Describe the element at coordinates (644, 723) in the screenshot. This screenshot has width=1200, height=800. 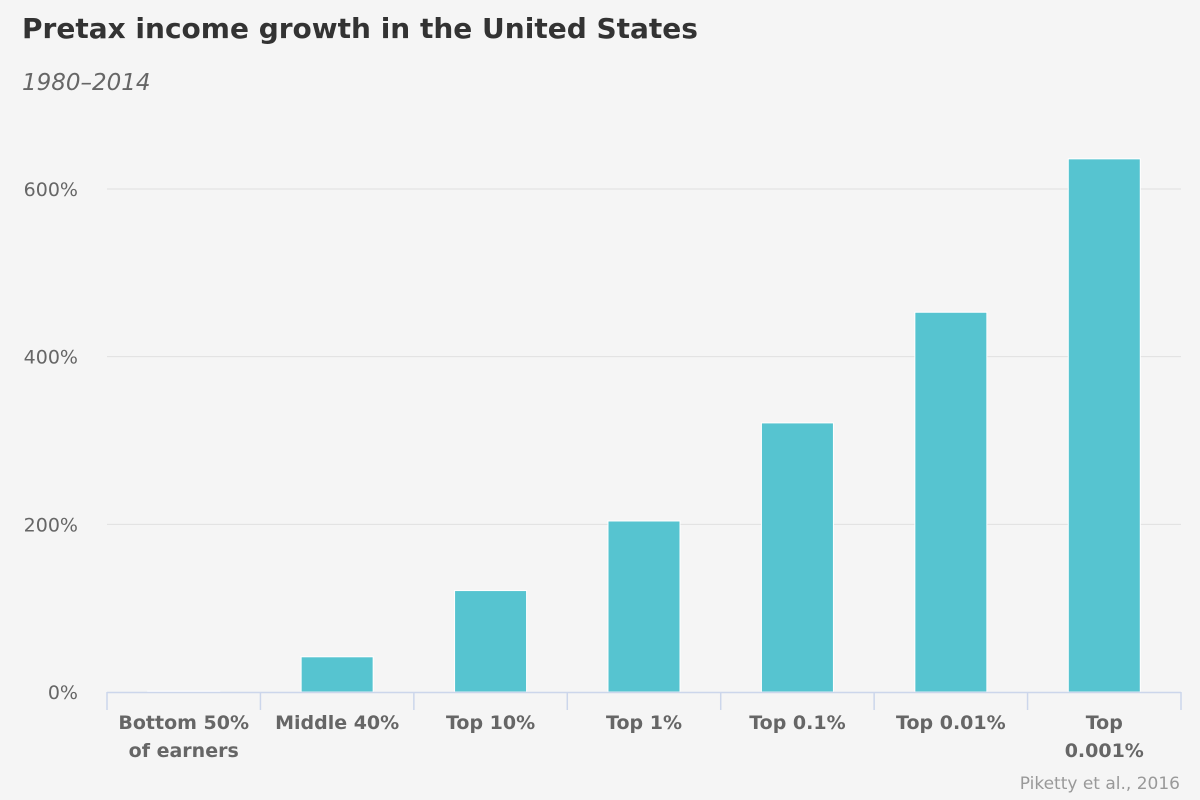
I see `x-tick-label: Top 1%` at that location.